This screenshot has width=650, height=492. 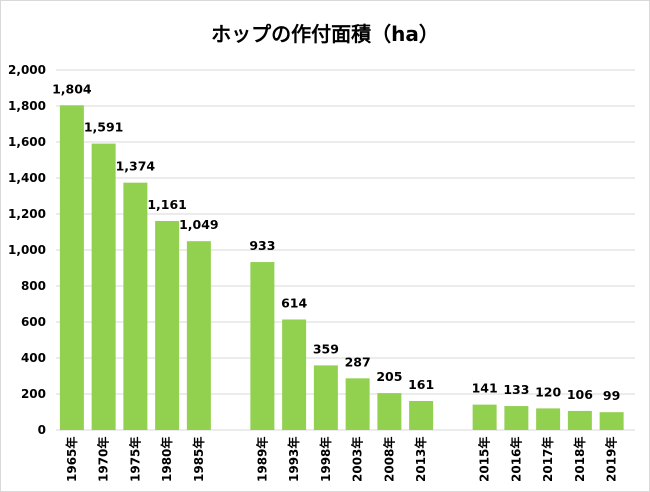 What do you see at coordinates (71, 459) in the screenshot?
I see `x-tick-label: 1965年` at bounding box center [71, 459].